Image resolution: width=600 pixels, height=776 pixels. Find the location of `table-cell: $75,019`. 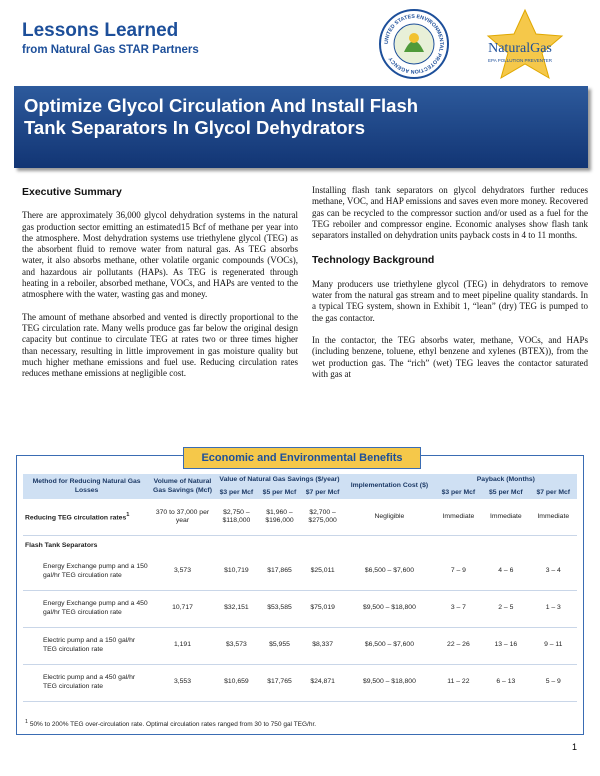

table-cell: $75,019 is located at coordinates (323, 609).